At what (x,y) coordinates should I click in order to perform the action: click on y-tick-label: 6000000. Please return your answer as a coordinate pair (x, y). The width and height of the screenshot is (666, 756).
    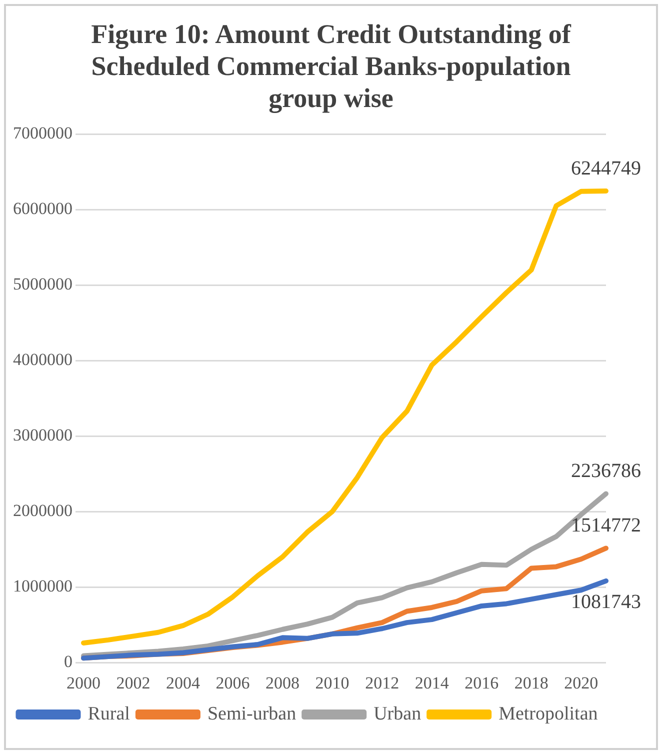
    Looking at the image, I should click on (42, 208).